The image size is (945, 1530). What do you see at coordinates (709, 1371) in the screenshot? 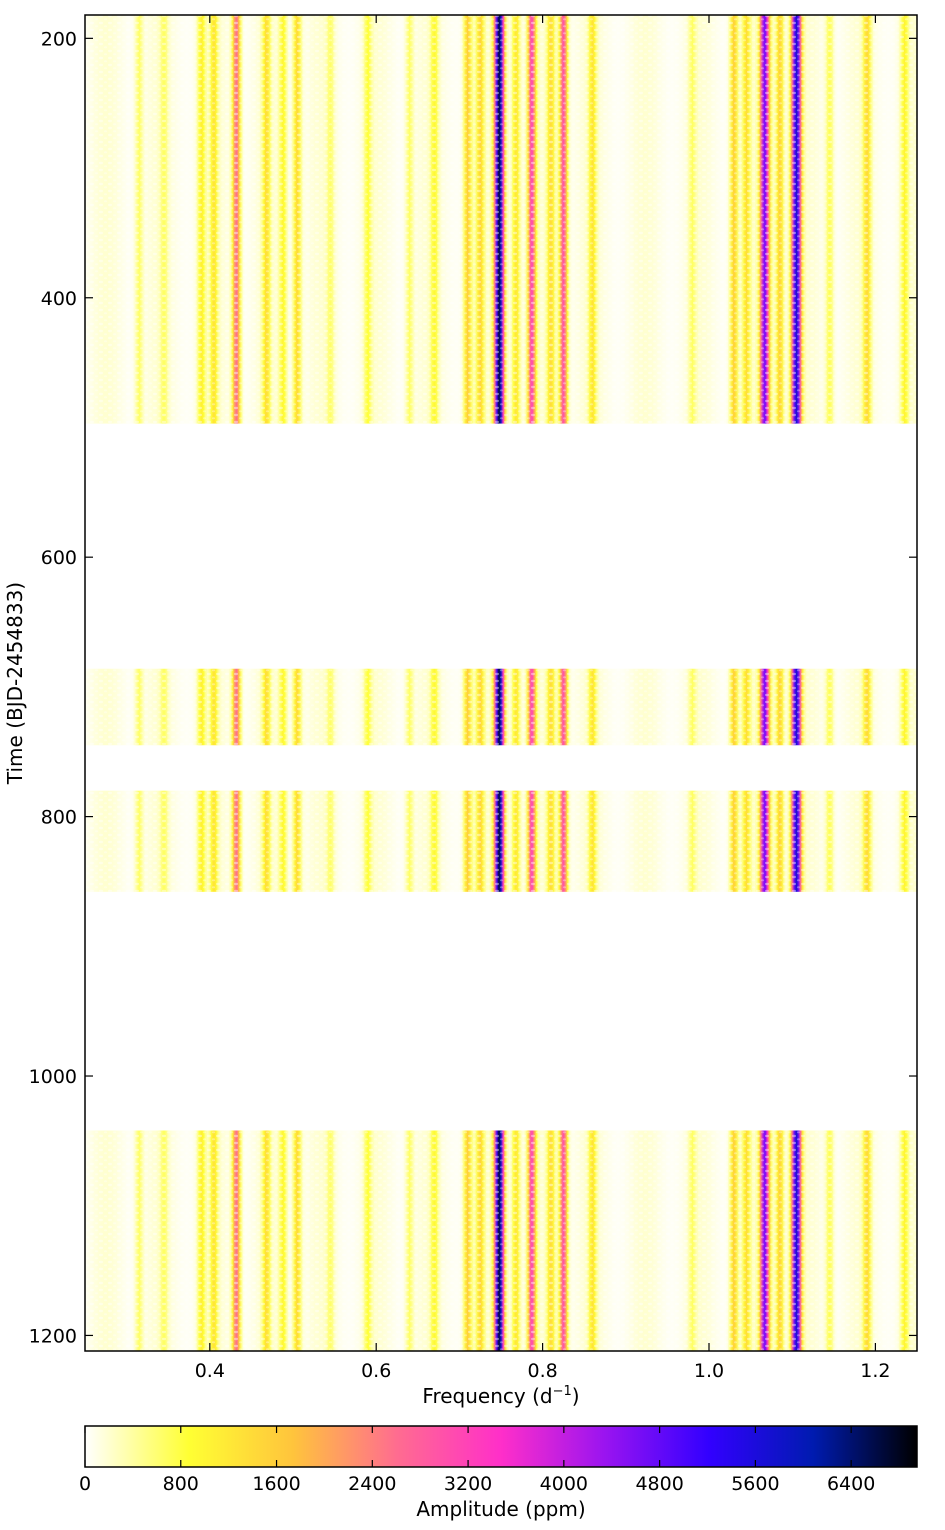
I see `x-tick-label: 1.0` at bounding box center [709, 1371].